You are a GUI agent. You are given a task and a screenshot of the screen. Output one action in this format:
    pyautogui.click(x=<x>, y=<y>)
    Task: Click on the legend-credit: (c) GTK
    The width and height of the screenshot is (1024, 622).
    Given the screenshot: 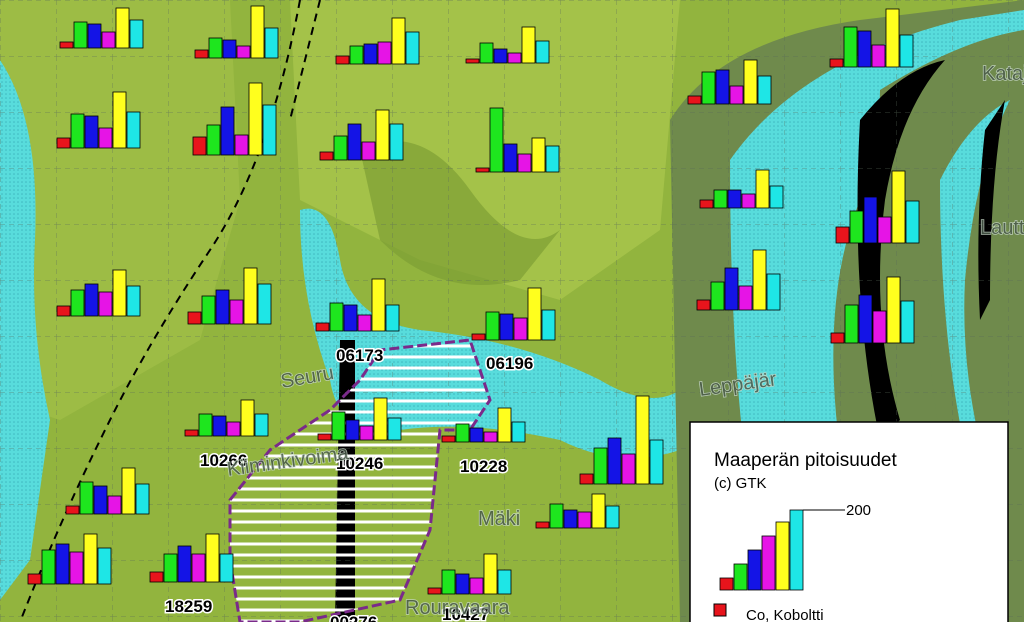 What is the action you would take?
    pyautogui.click(x=740, y=483)
    